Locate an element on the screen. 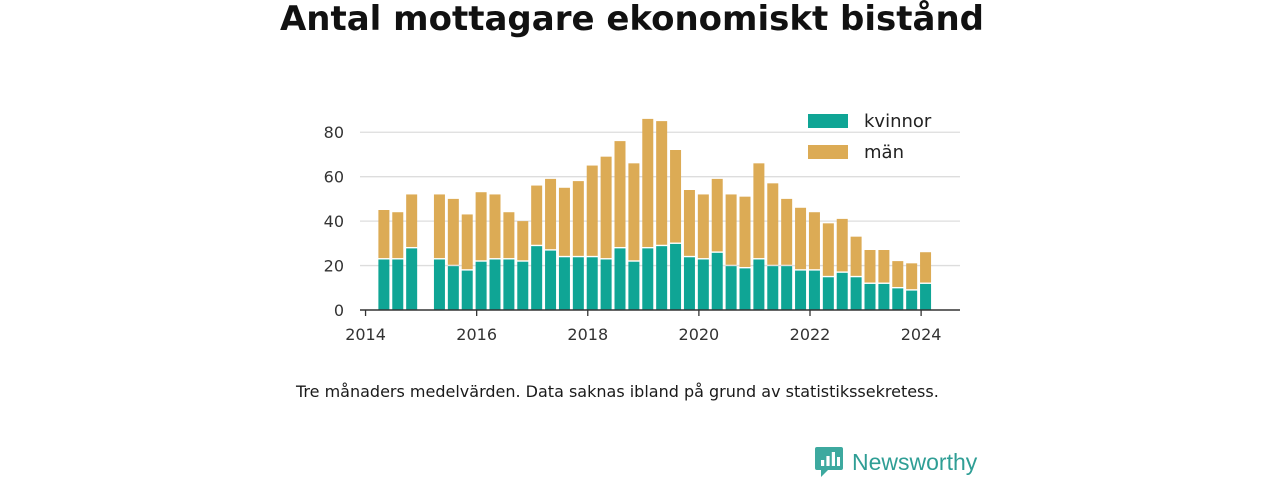 The height and width of the screenshot is (480, 1280). x-tick-label: 2020 is located at coordinates (699, 334).